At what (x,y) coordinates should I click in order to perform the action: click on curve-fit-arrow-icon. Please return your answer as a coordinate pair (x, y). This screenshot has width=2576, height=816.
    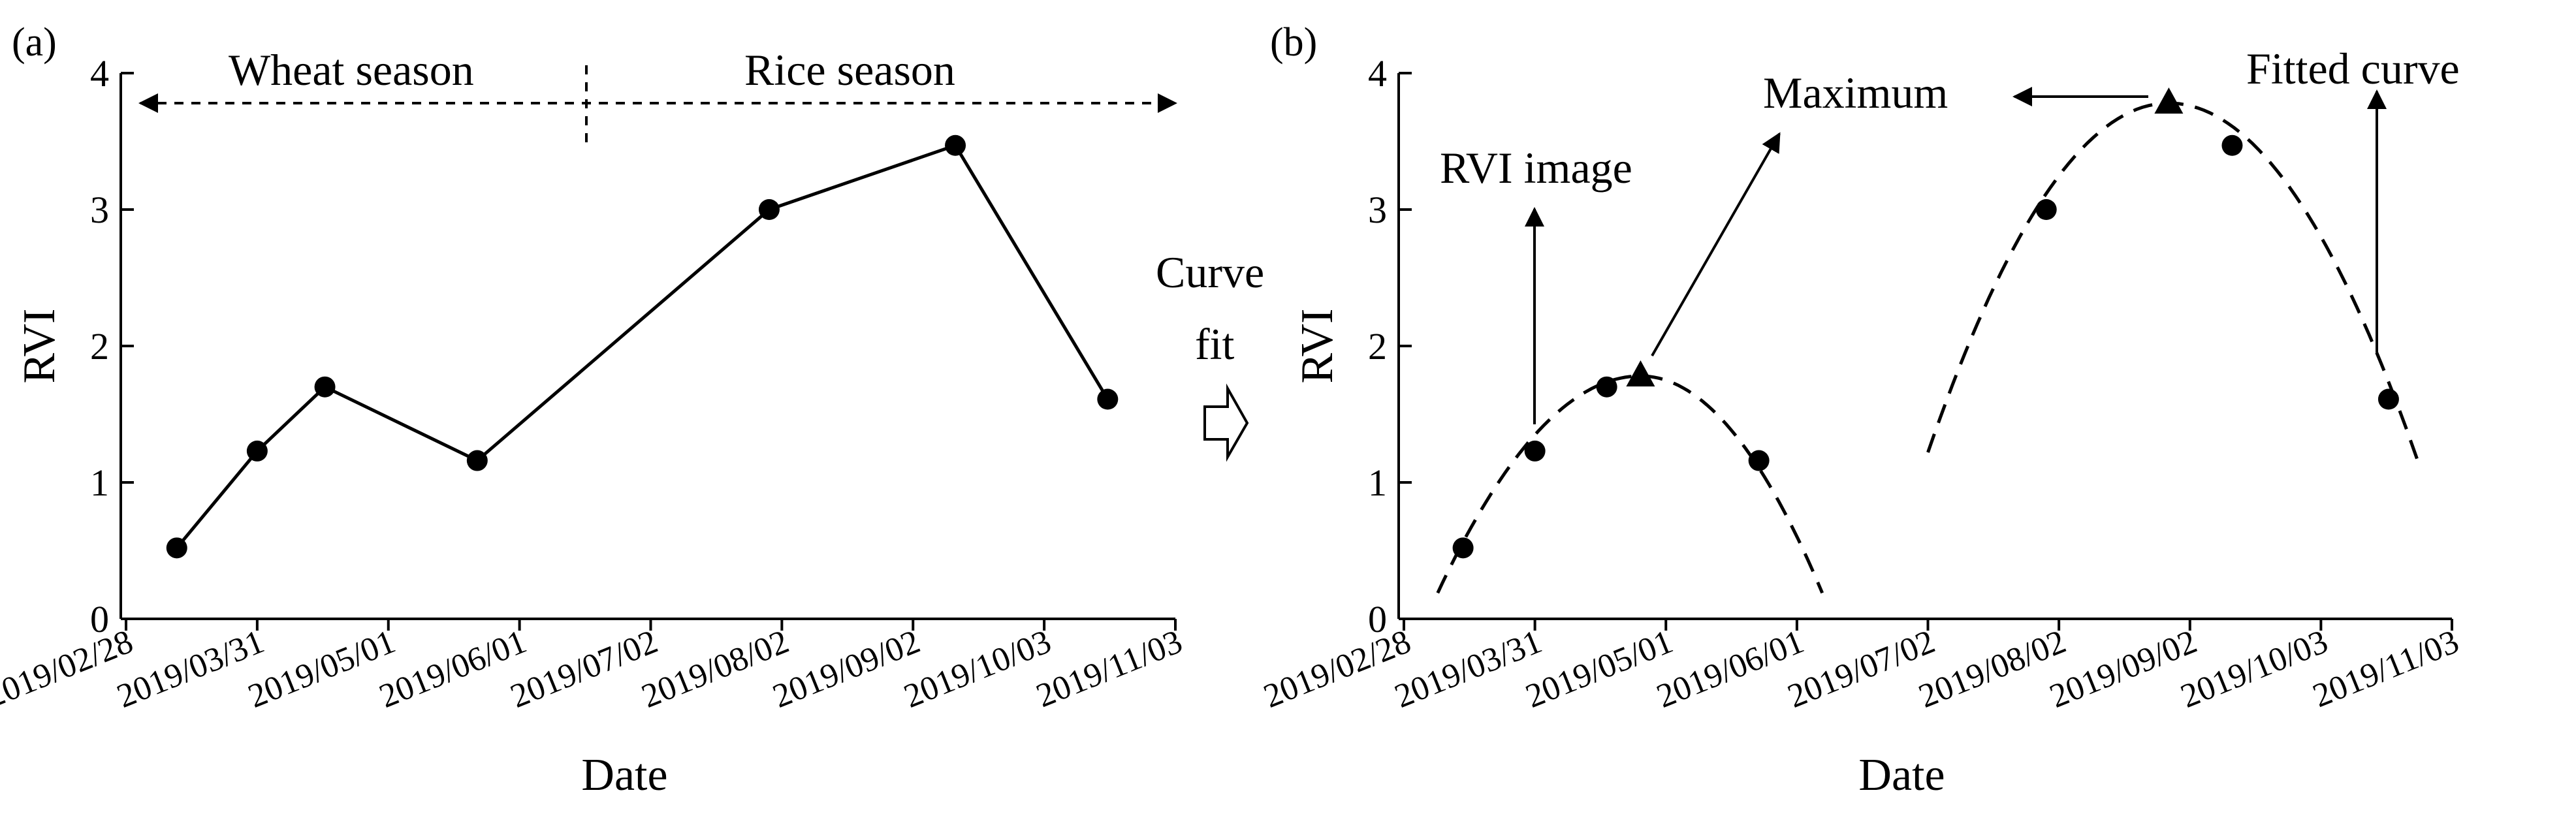
    Looking at the image, I should click on (1226, 423).